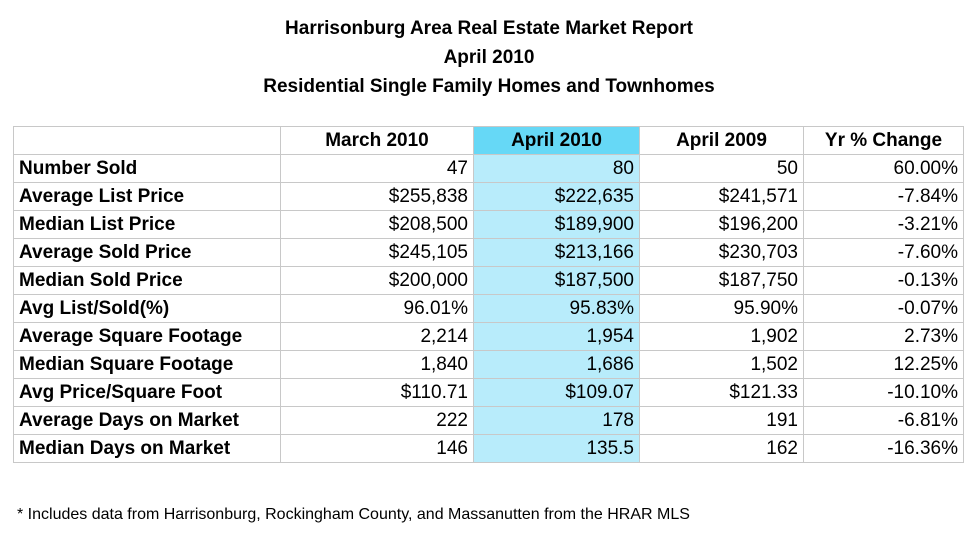 This screenshot has width=978, height=537. Describe the element at coordinates (147, 448) in the screenshot. I see `row-label-cell: Median Days on Market` at that location.